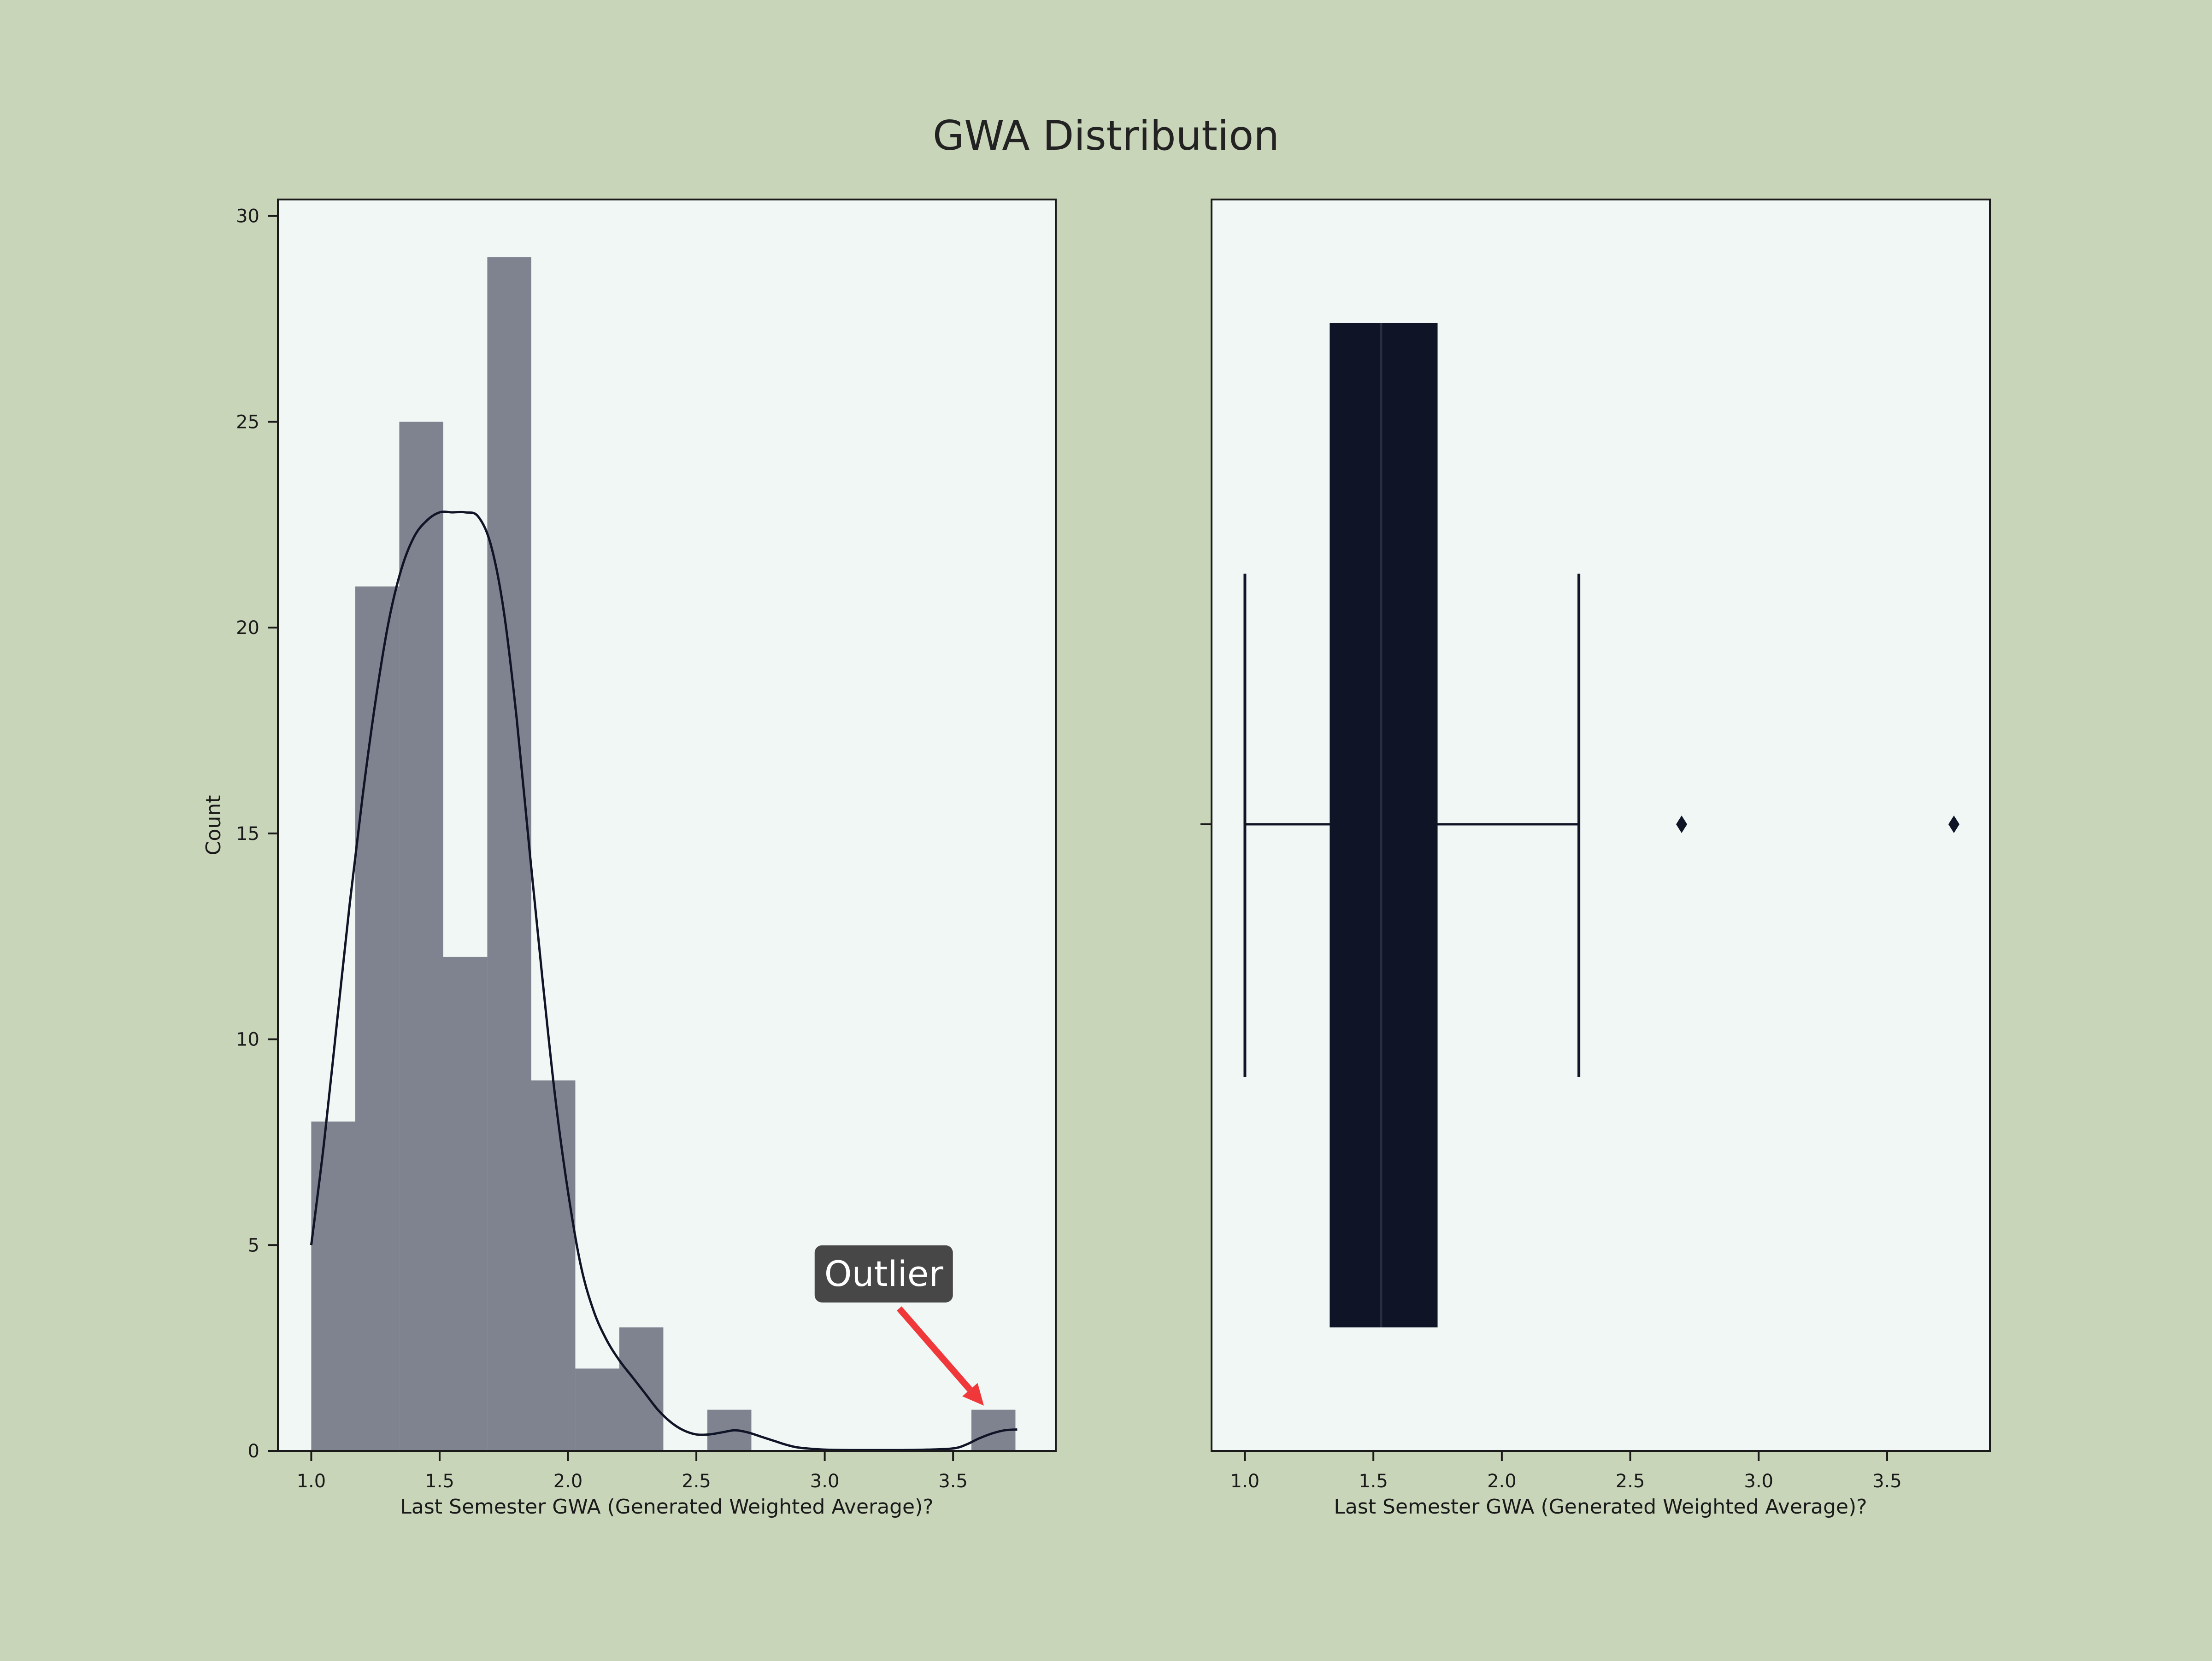  What do you see at coordinates (247, 422) in the screenshot?
I see `histogram-y-tick-label: 25` at bounding box center [247, 422].